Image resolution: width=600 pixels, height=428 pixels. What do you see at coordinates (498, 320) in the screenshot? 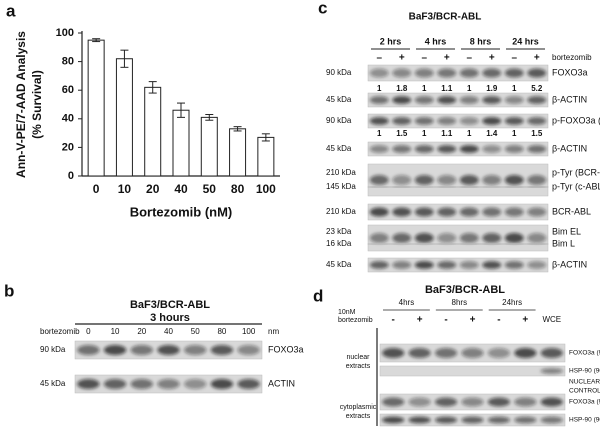
I see `sign-label: -` at bounding box center [498, 320].